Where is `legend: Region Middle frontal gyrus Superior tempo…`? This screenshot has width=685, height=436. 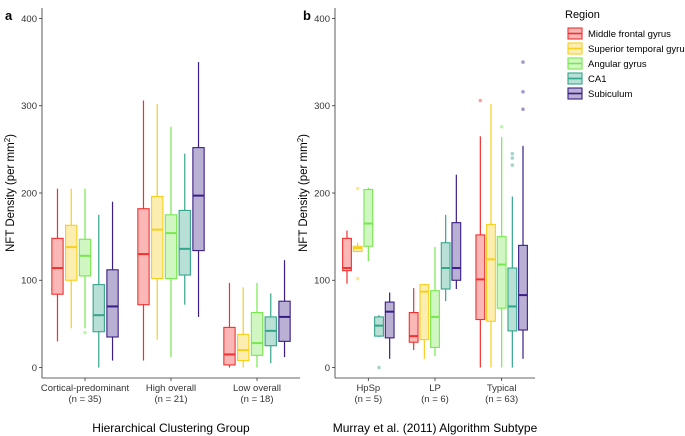 legend: Region Middle frontal gyrus Superior tempo… is located at coordinates (625, 54).